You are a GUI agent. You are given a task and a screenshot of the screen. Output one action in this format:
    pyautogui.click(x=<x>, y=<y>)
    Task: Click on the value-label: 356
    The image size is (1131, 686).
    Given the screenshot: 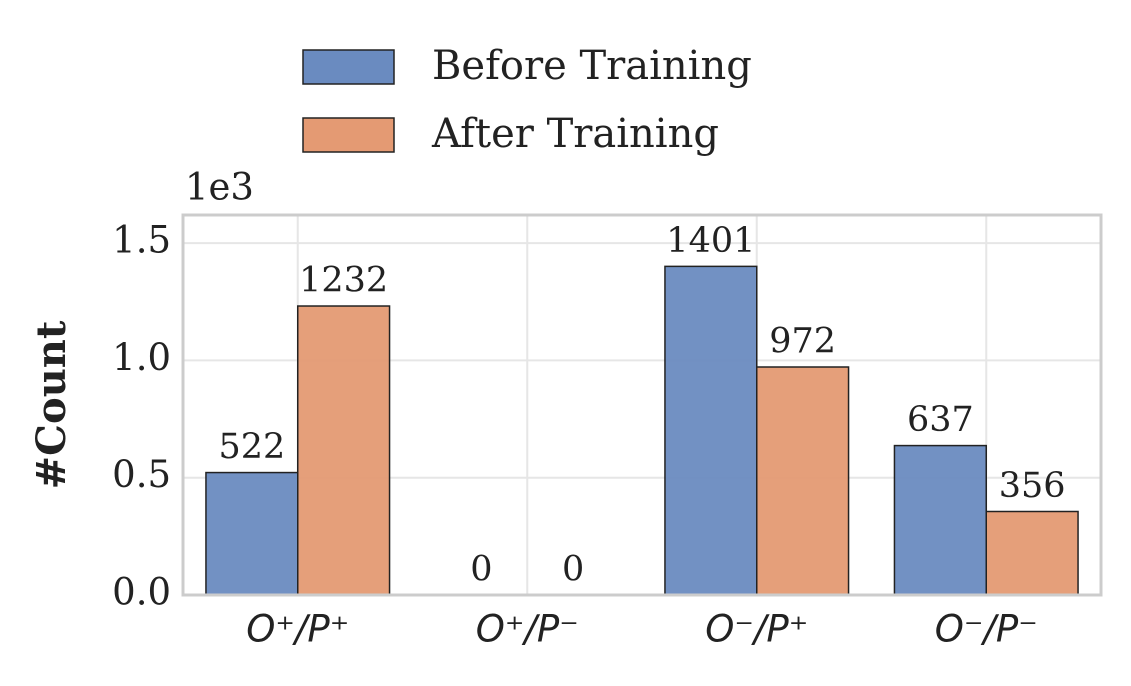 What is the action you would take?
    pyautogui.click(x=1032, y=486)
    